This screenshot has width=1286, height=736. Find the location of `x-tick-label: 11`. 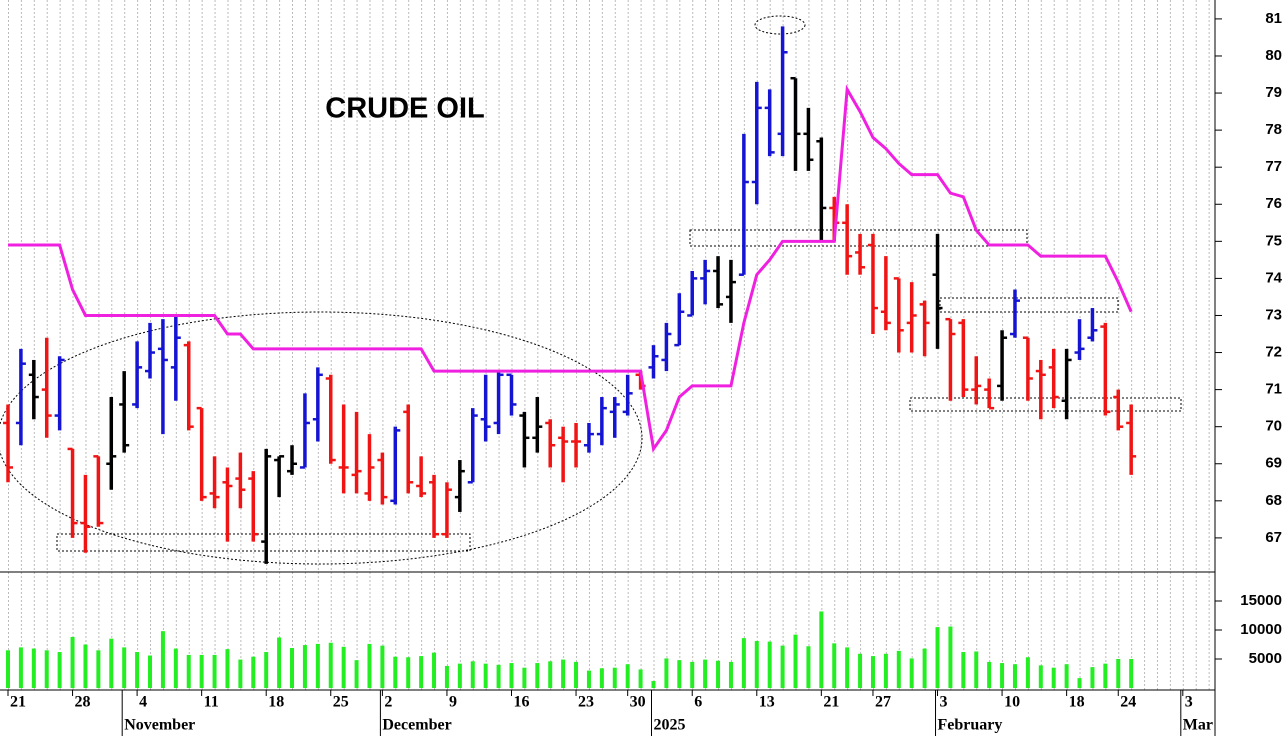

x-tick-label: 11 is located at coordinates (211, 702).